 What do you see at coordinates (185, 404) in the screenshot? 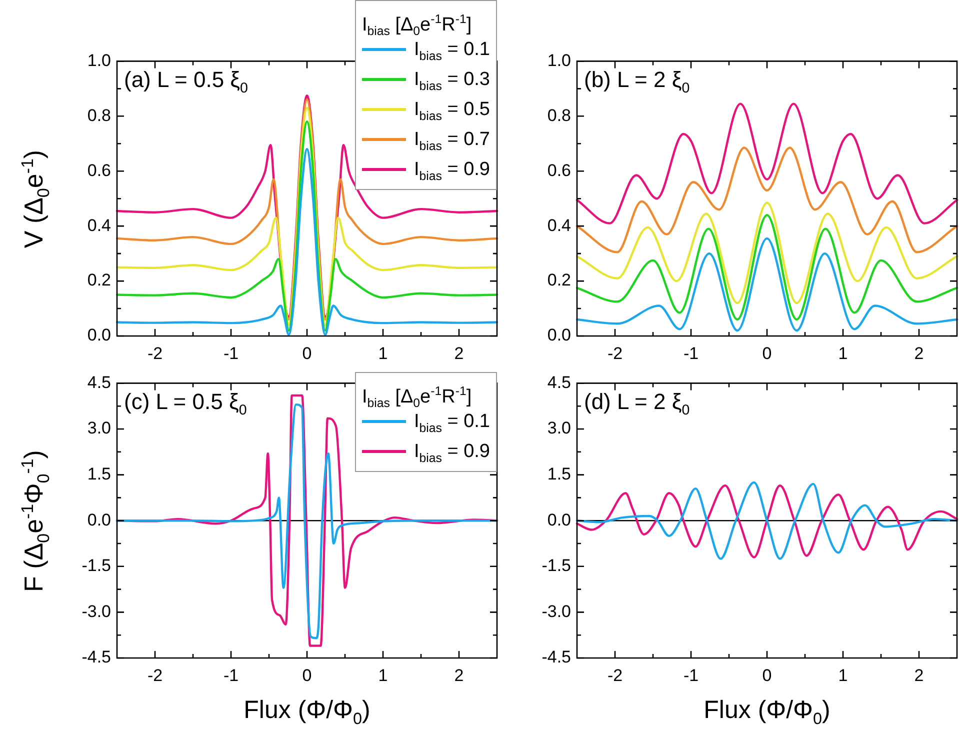
I see `chart-title: (c) L = 0.5 ξ$_{0}$` at bounding box center [185, 404].